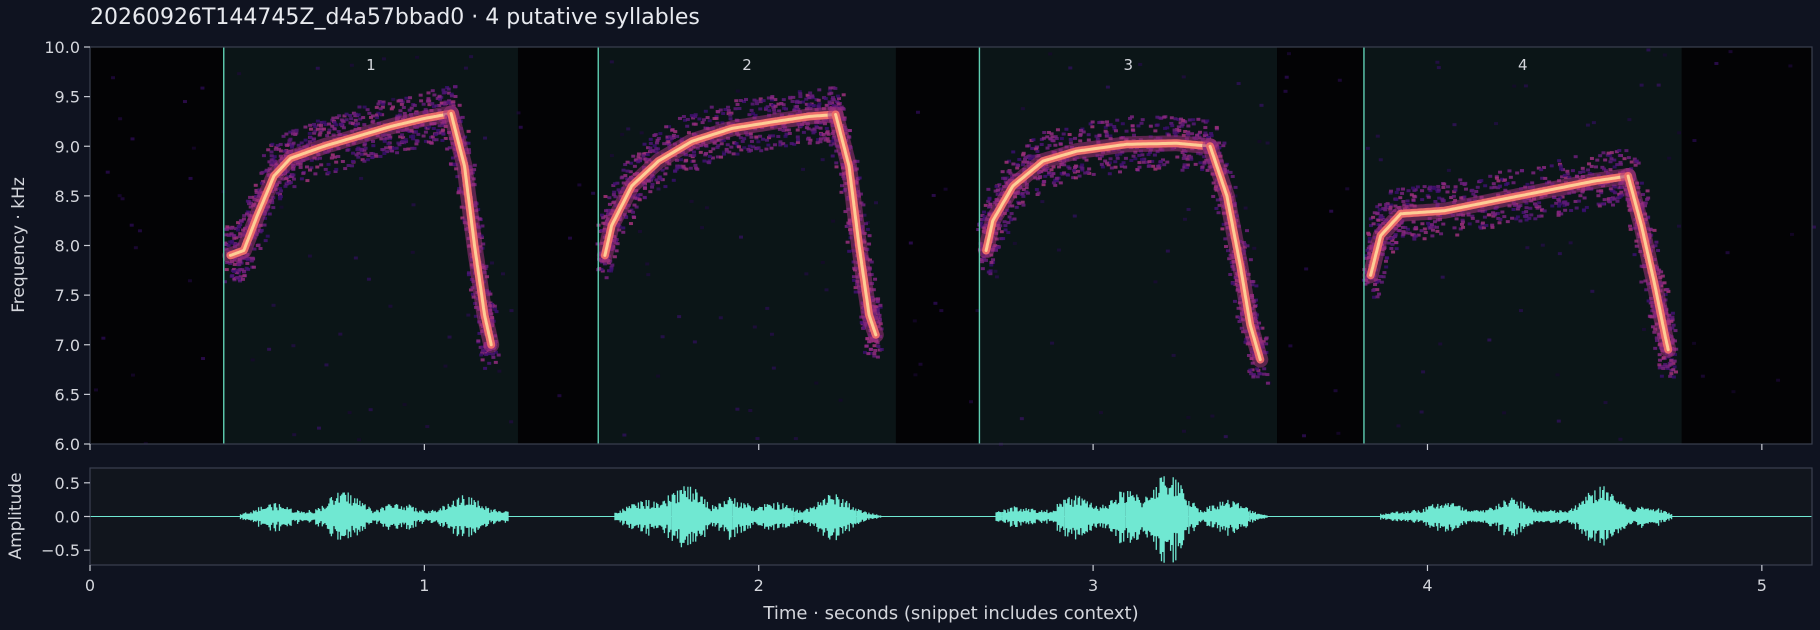  What do you see at coordinates (759, 585) in the screenshot?
I see `x-tick-label: 2` at bounding box center [759, 585].